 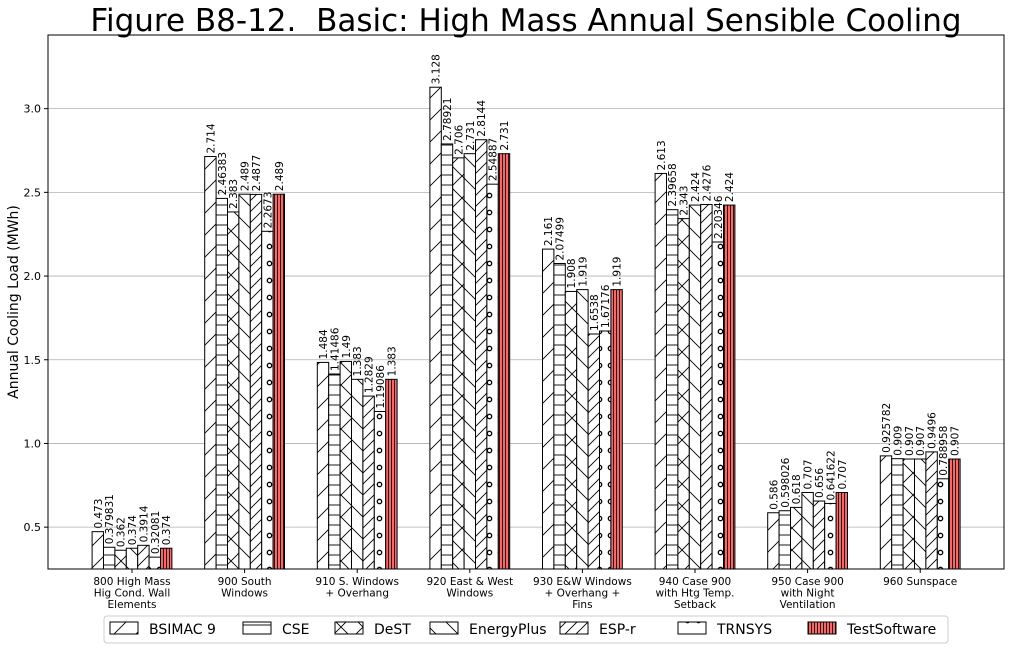 I want to click on bar-value-label: 2.54887, so click(x=494, y=159).